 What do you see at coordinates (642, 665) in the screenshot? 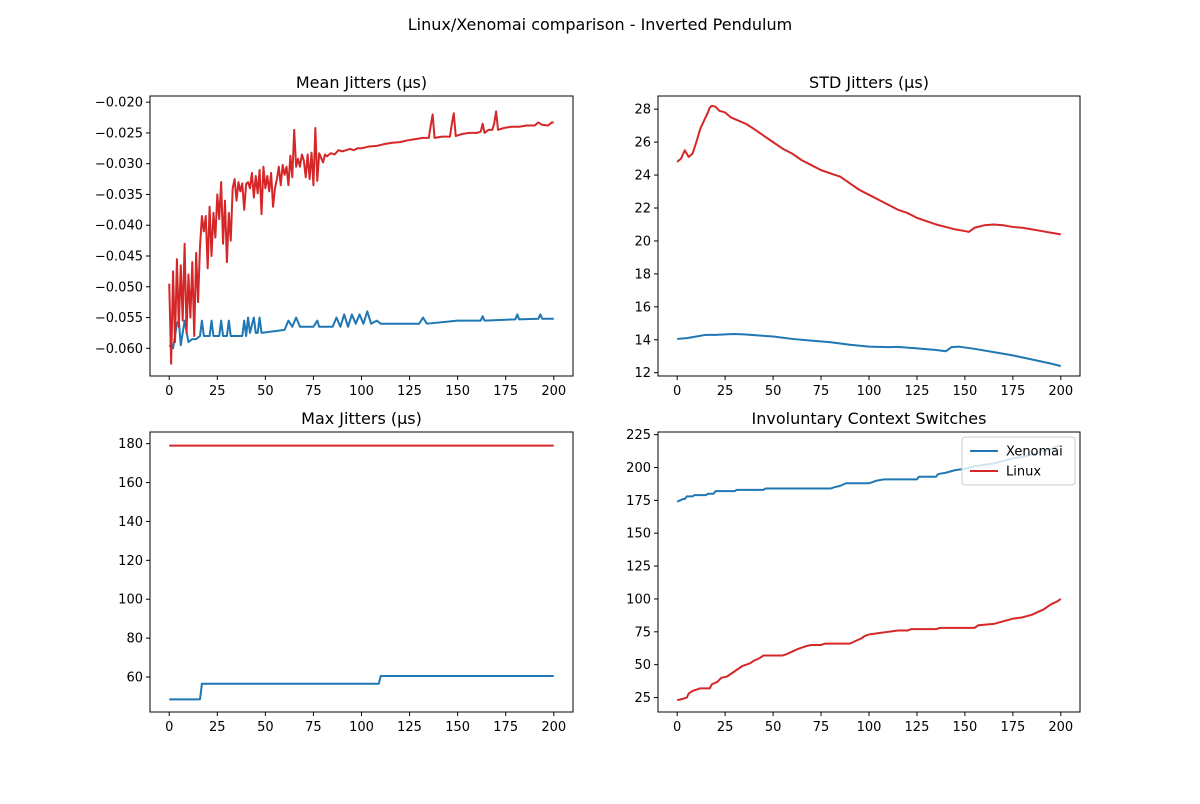
I see `y-tick-label: 50` at bounding box center [642, 665].